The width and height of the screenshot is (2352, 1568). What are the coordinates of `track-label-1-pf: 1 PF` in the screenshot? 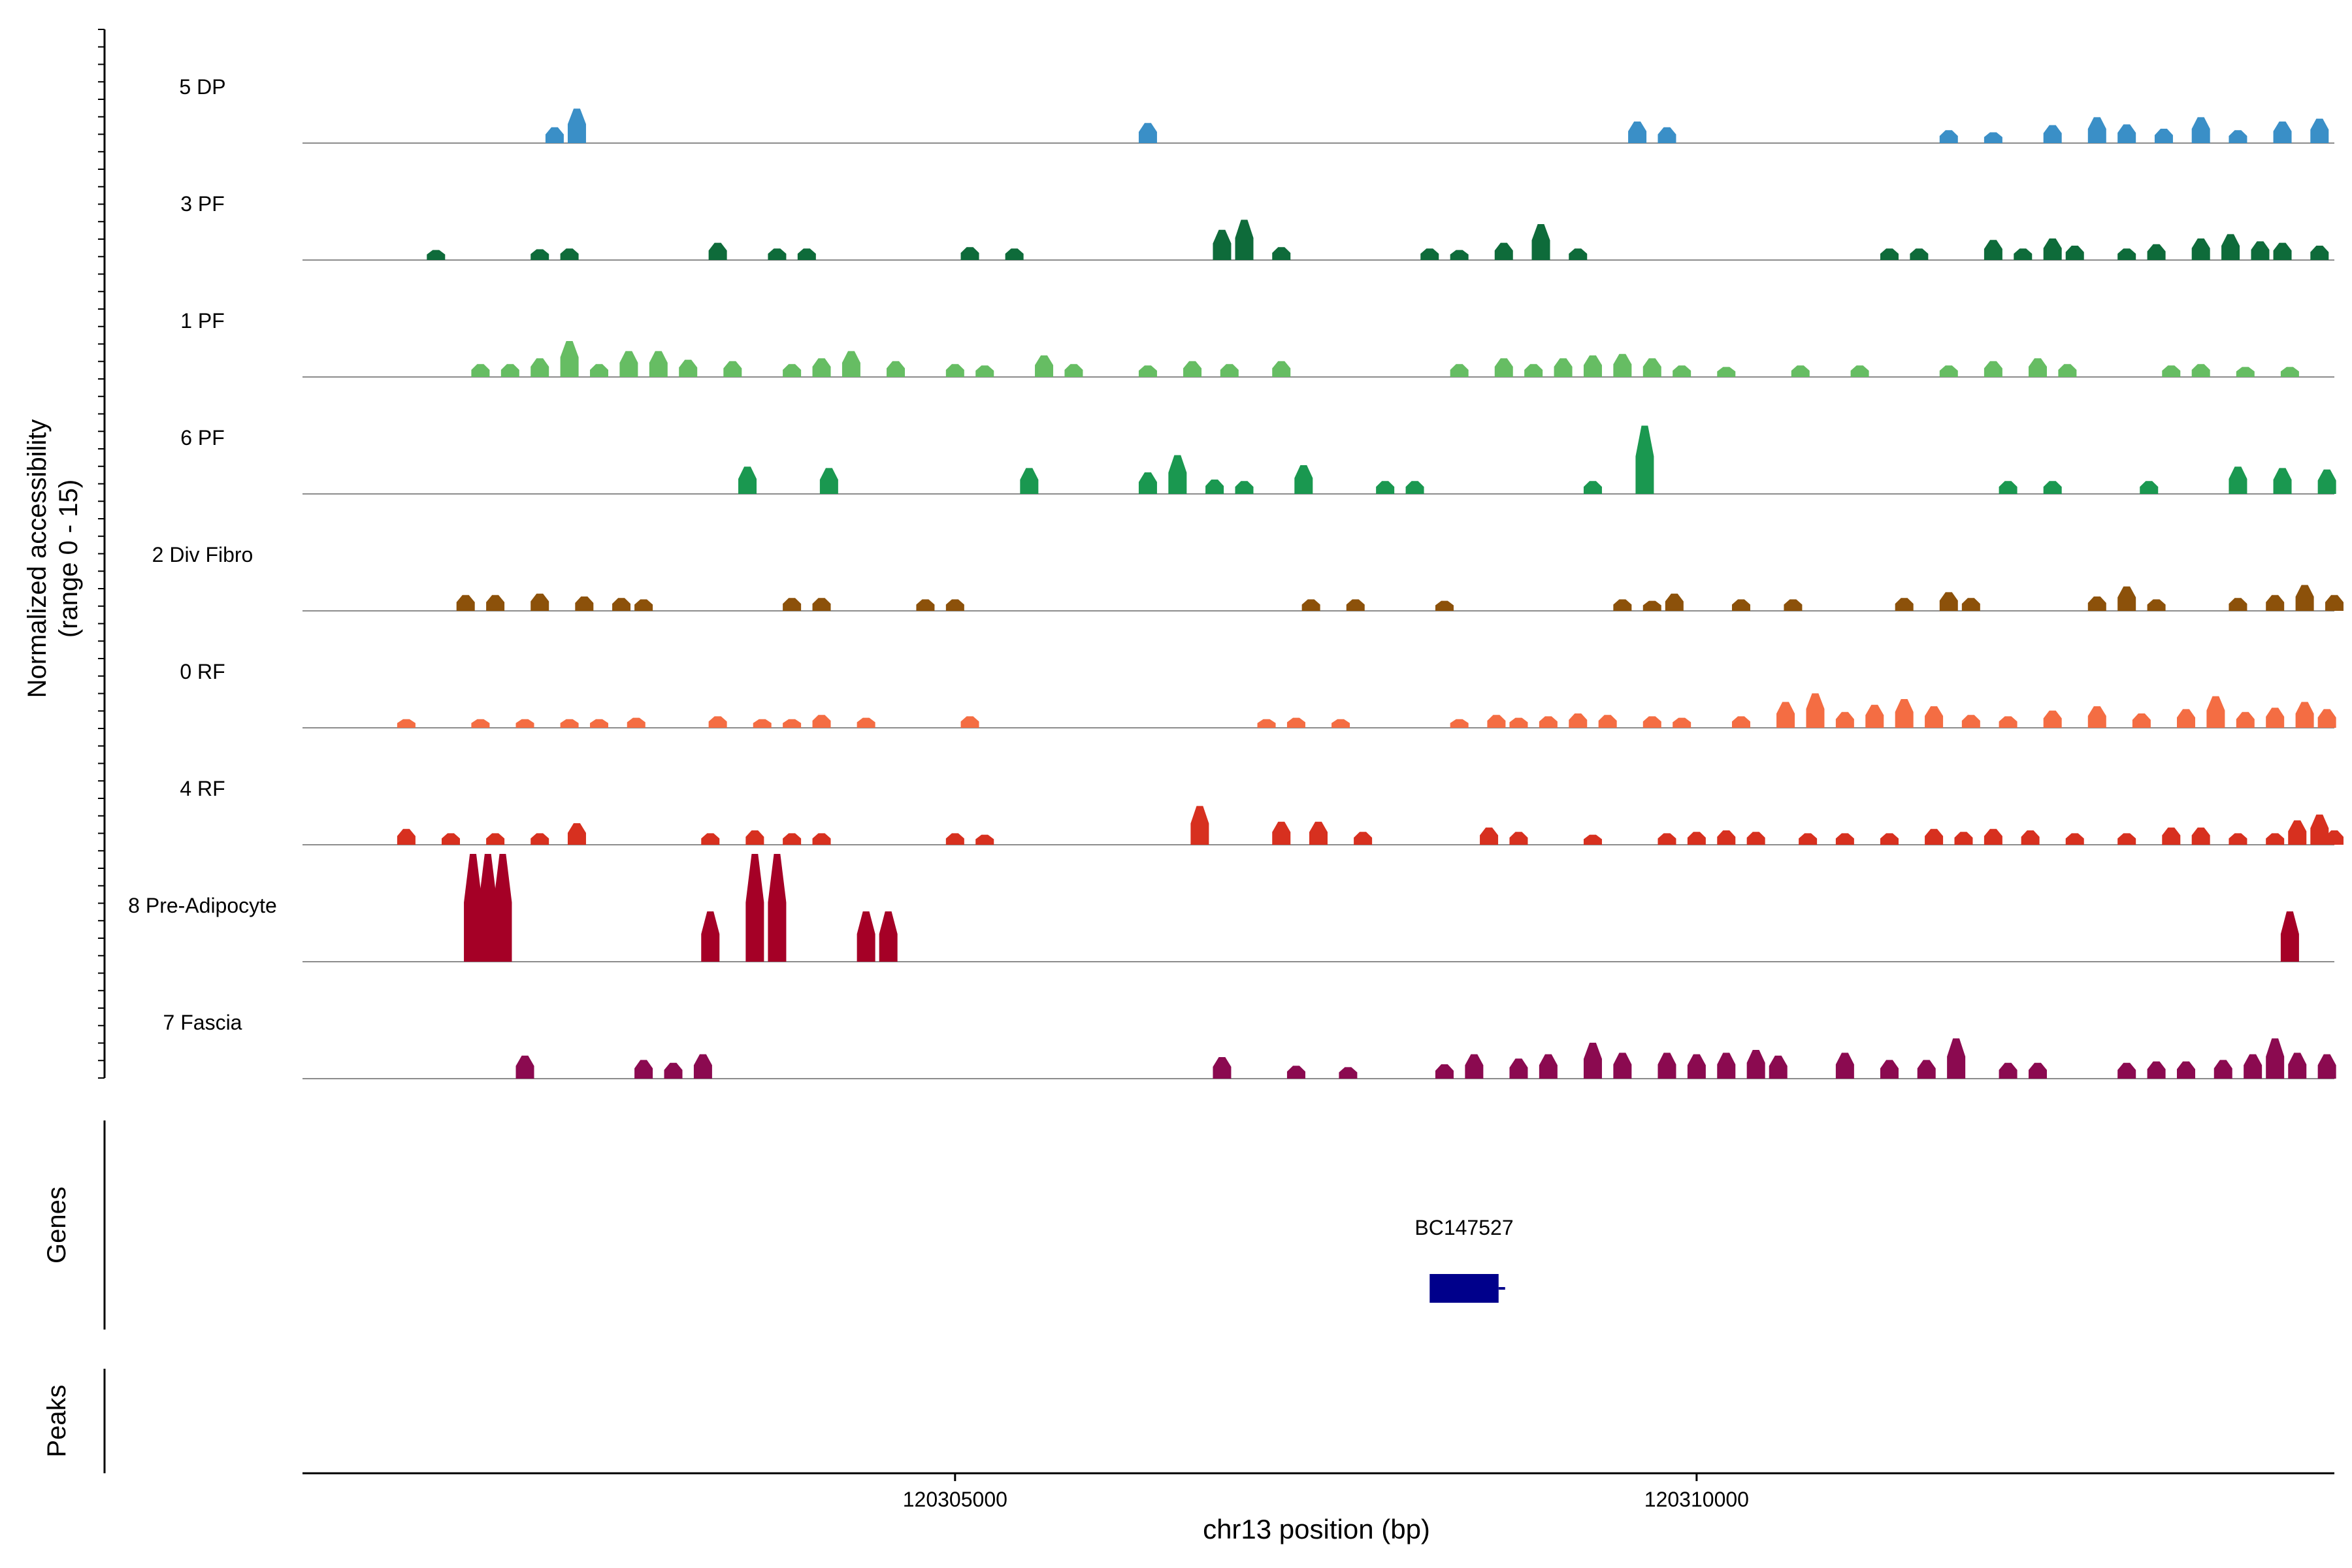 It's located at (202, 321).